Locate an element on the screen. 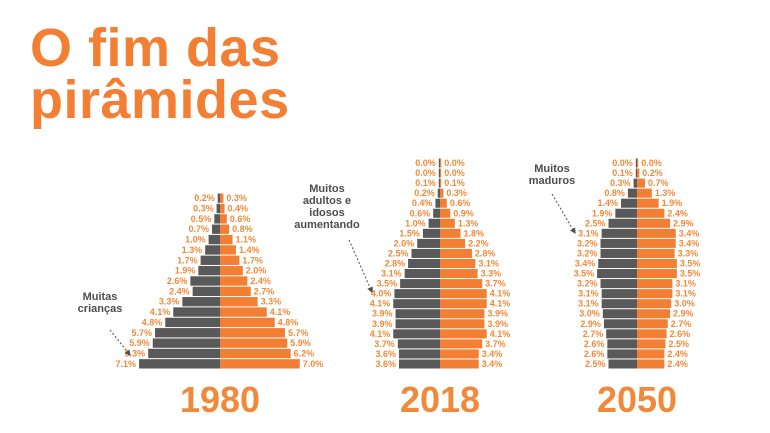 Image resolution: width=770 pixels, height=433 pixels. data-label-female: 3.3% is located at coordinates (688, 253).